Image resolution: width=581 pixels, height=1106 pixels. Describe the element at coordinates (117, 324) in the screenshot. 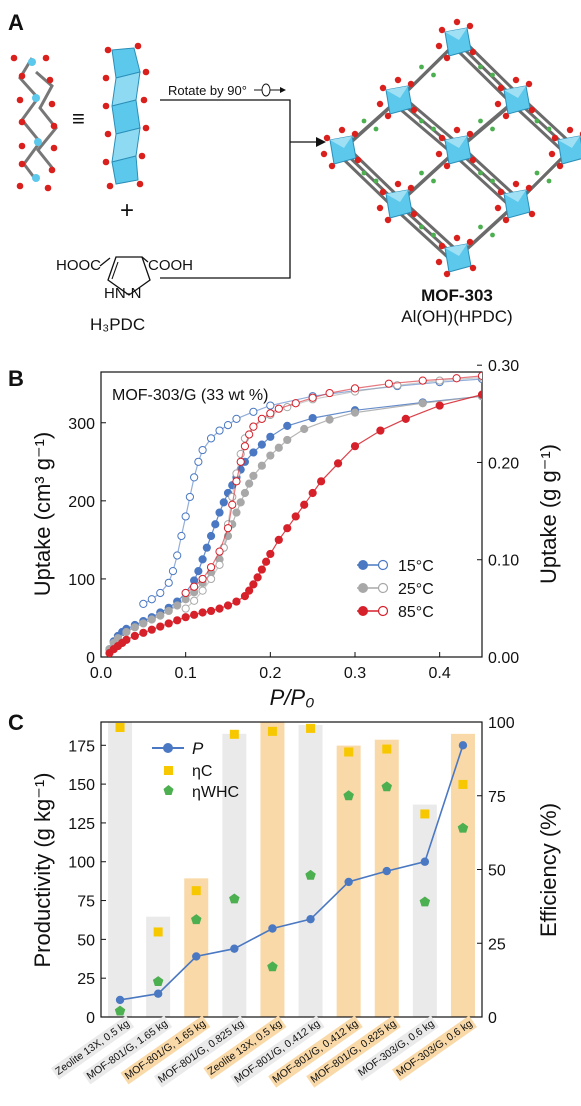

I see `h3pdc-label: H₃PDC` at that location.